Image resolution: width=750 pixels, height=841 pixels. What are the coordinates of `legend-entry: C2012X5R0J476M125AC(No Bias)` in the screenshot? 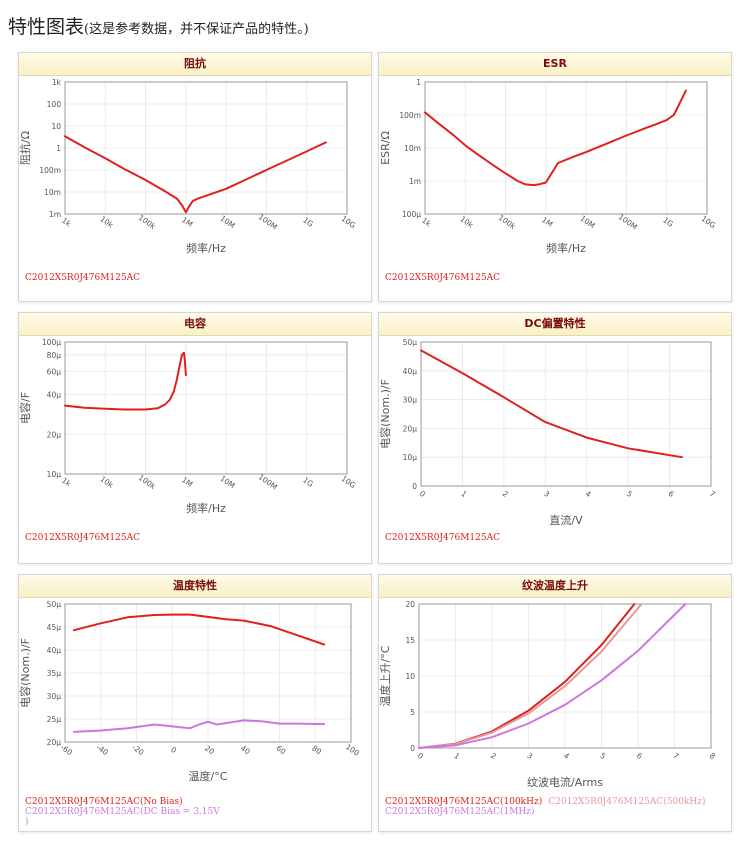 It's located at (104, 802).